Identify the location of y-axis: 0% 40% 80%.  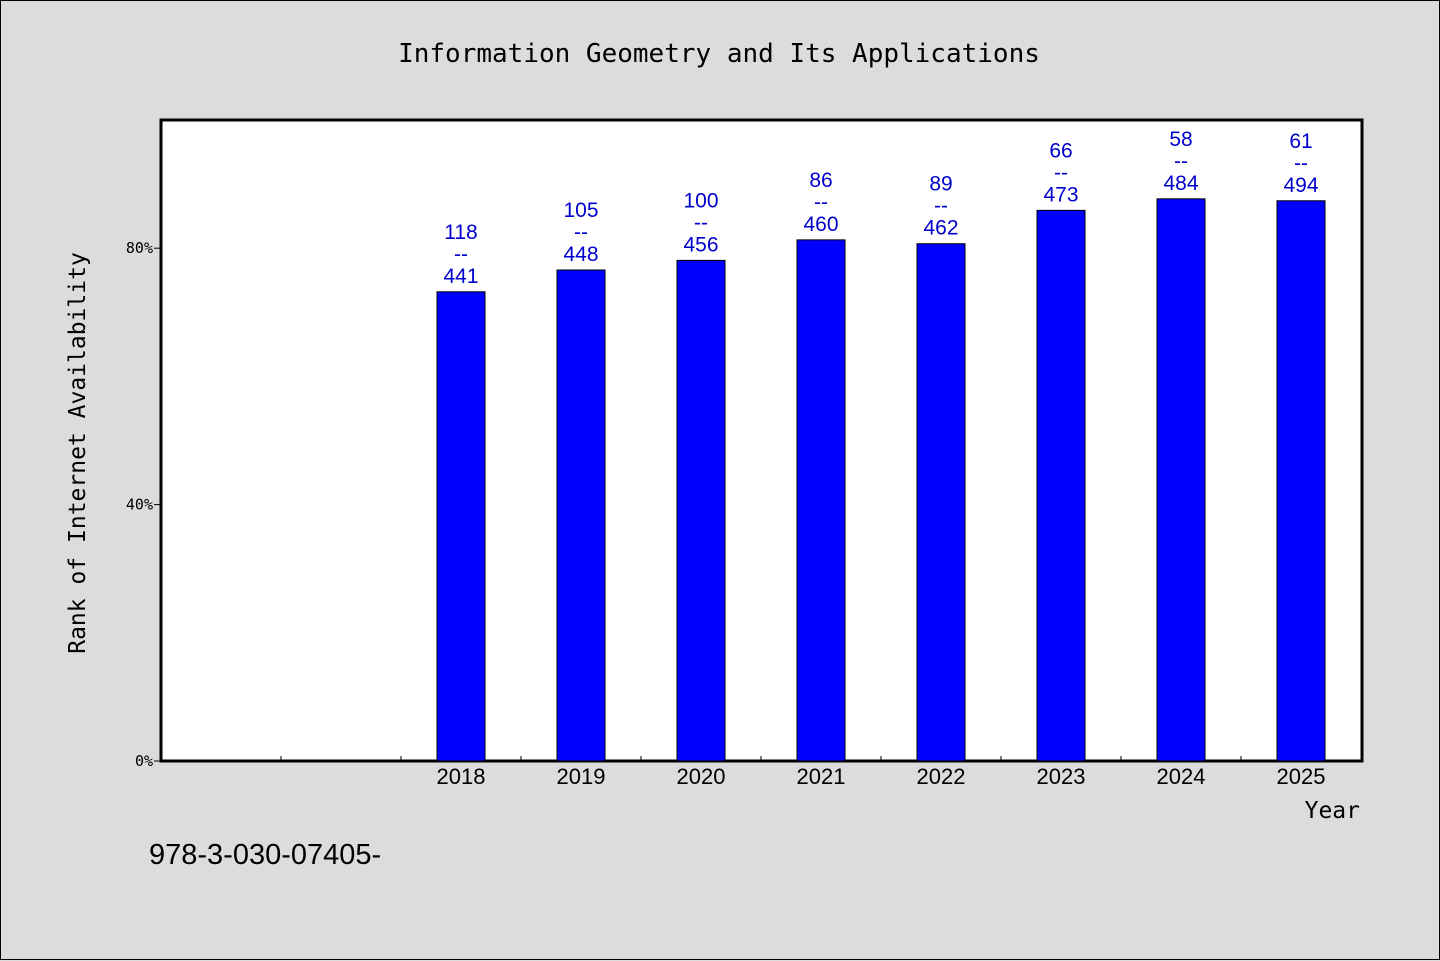
(143, 504).